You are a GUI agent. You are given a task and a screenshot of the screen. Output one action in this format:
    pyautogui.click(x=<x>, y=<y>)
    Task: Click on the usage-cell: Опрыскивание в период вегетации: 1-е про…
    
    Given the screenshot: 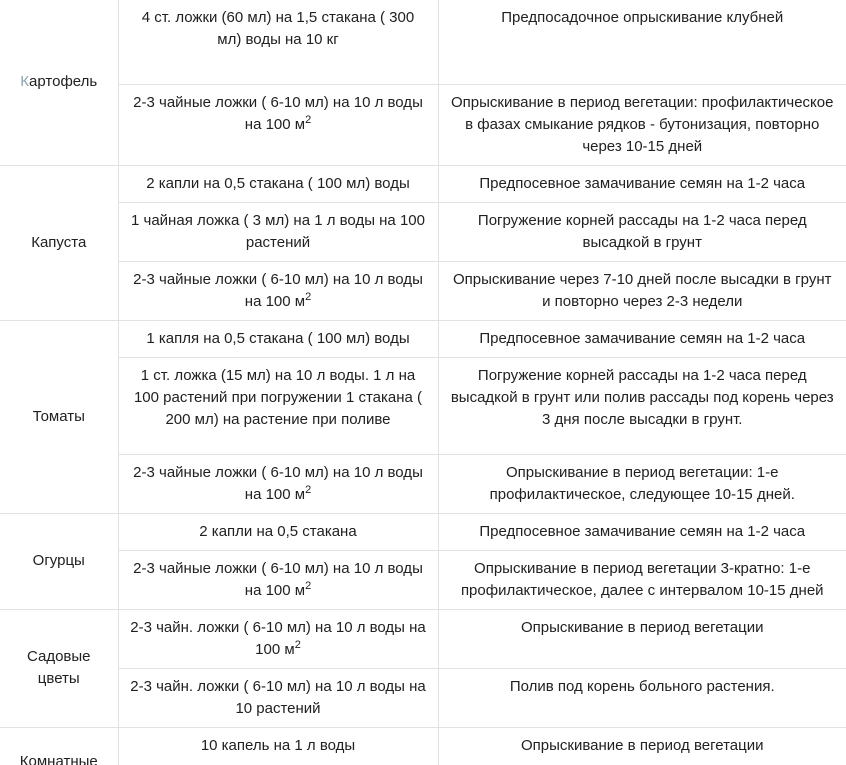 What is the action you would take?
    pyautogui.click(x=642, y=484)
    